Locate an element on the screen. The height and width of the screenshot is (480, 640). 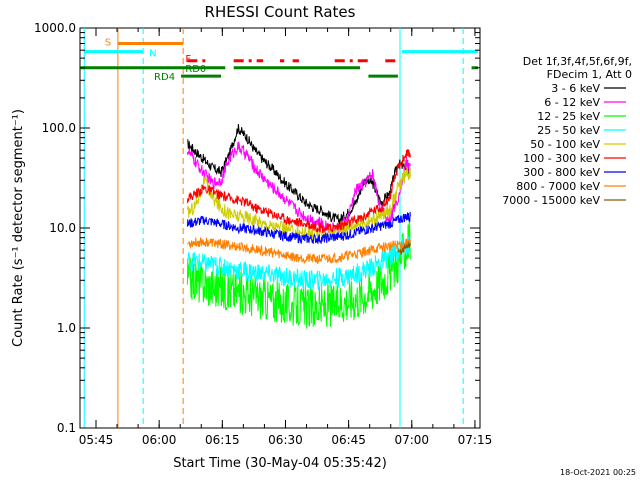
flag-label-f: F is located at coordinates (188, 59).